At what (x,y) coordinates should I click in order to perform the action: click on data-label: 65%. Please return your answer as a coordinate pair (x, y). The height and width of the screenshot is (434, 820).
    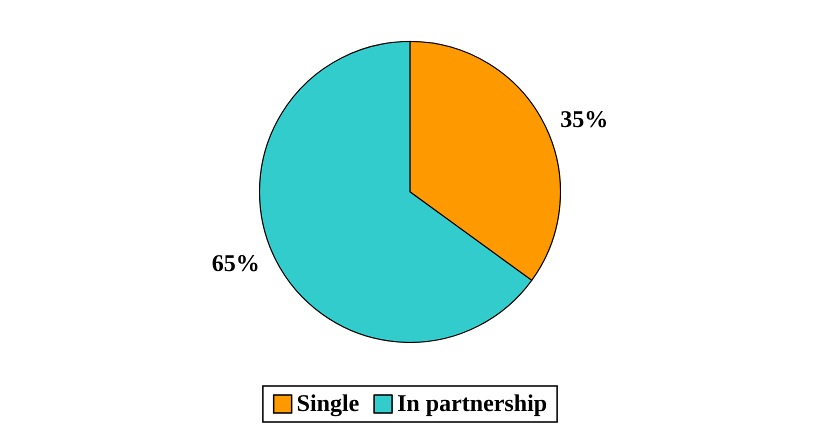
    Looking at the image, I should click on (236, 263).